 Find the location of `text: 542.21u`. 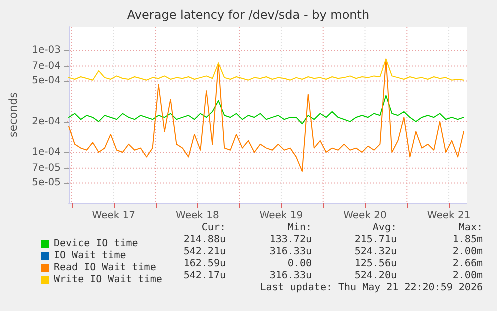

text: 542.21u is located at coordinates (205, 252).